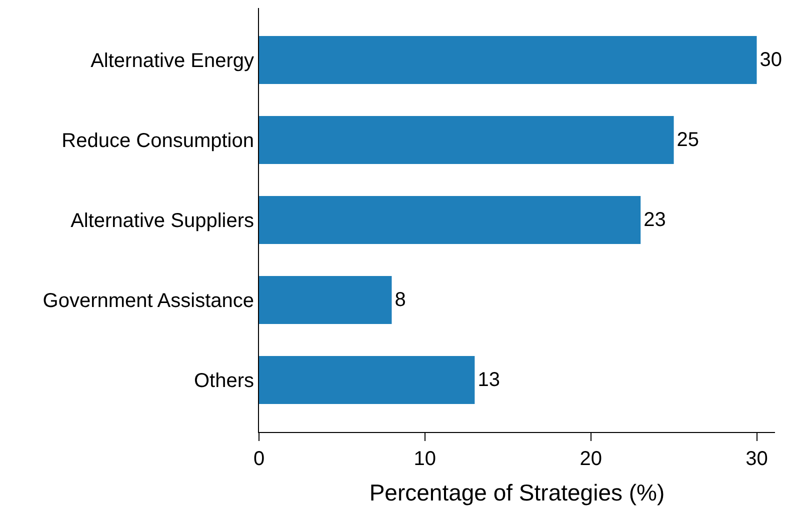 The height and width of the screenshot is (509, 785). What do you see at coordinates (400, 300) in the screenshot?
I see `data-label: 8` at bounding box center [400, 300].